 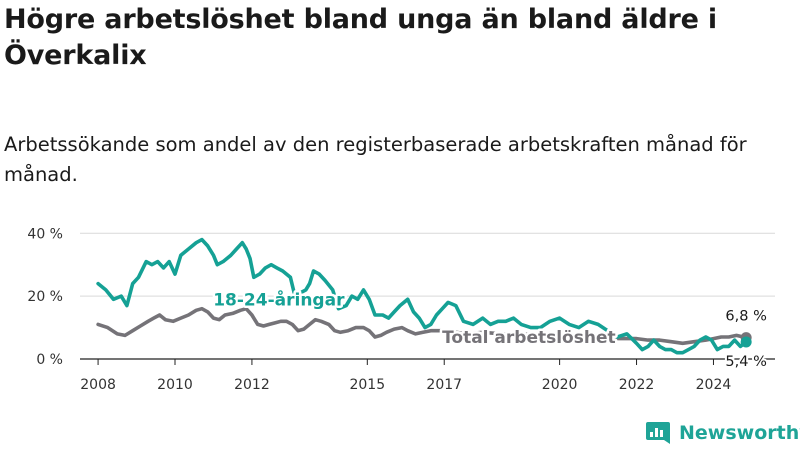 I want to click on y-tick-label: 0 %, so click(x=49, y=360).